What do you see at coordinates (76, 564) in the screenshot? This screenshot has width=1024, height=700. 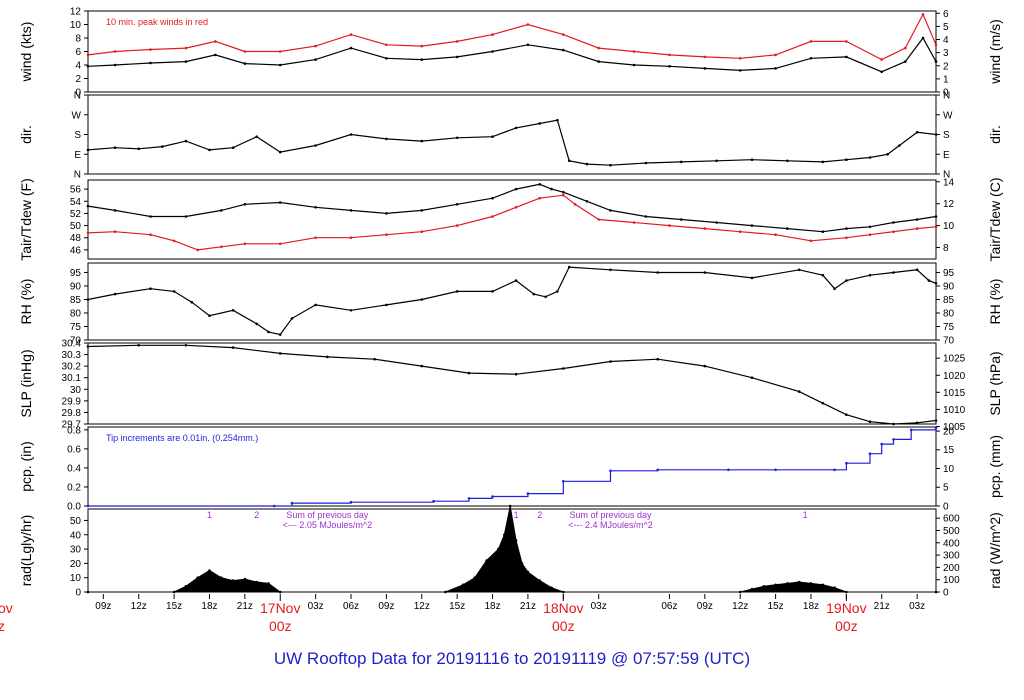 I see `left-tick-label: 20` at bounding box center [76, 564].